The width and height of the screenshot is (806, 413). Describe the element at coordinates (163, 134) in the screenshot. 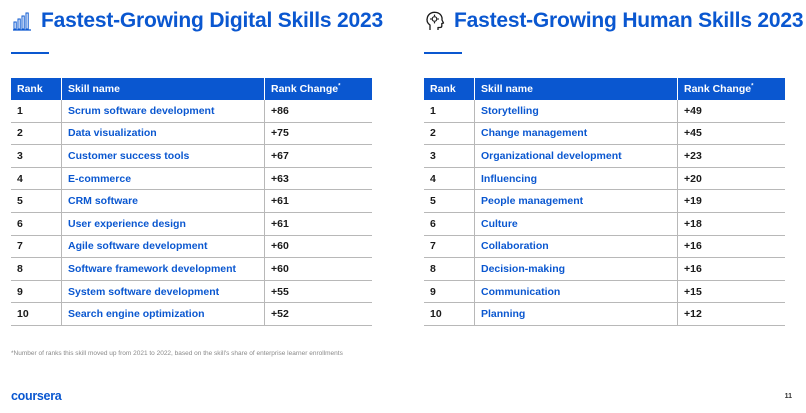

I see `skill-name-cell: Data visualization` at that location.